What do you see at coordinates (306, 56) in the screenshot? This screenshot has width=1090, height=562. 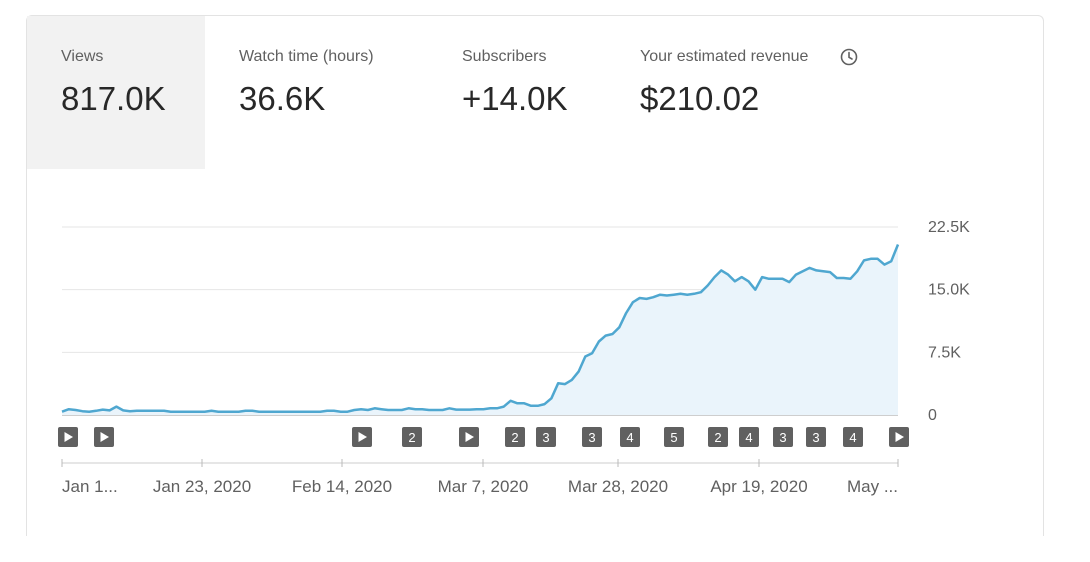 I see `metric-label: Watch time (hours)` at bounding box center [306, 56].